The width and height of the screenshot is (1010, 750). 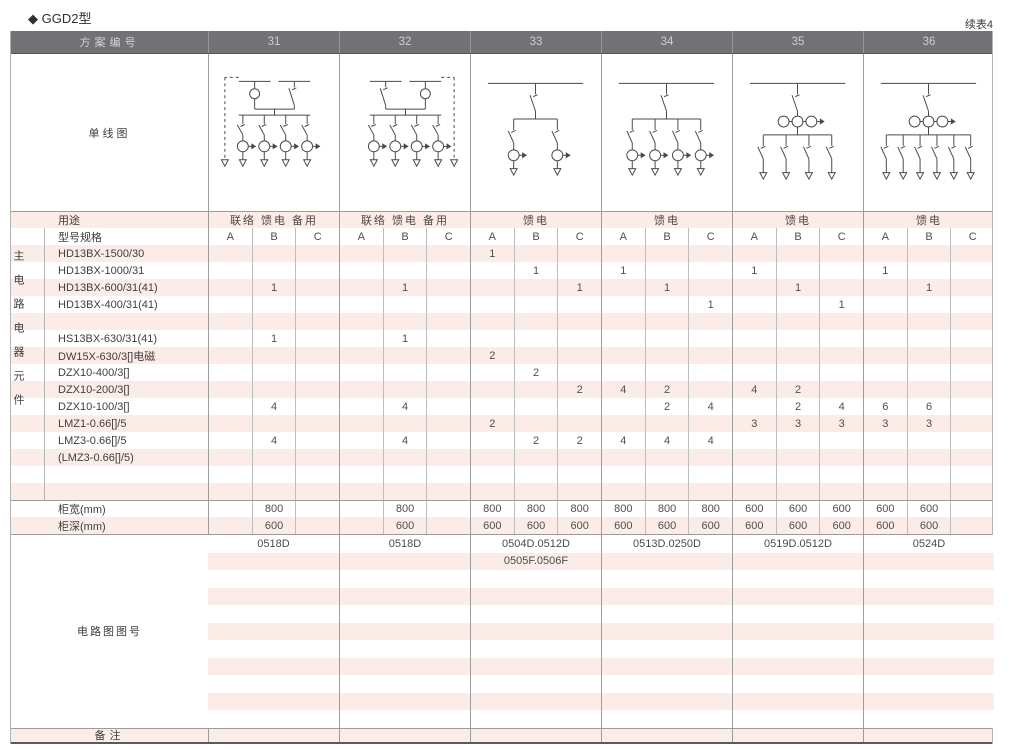 What do you see at coordinates (109, 491) in the screenshot?
I see `component-model-label` at bounding box center [109, 491].